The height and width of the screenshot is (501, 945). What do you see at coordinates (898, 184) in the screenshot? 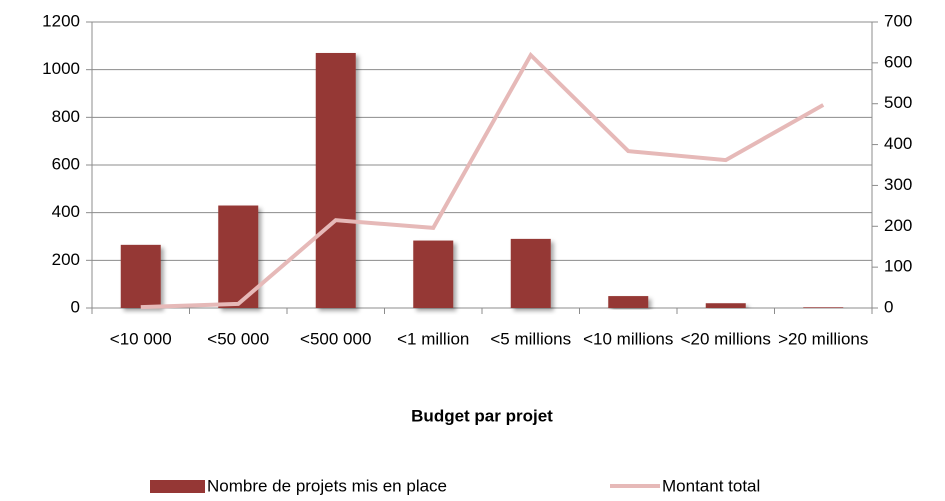
I see `y2-tick-label: 300` at bounding box center [898, 184].